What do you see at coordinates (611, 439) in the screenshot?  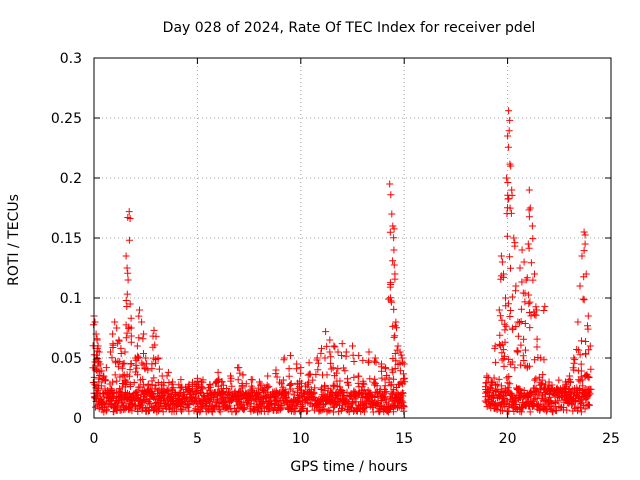 I see `x-tick-label: 25` at bounding box center [611, 439].